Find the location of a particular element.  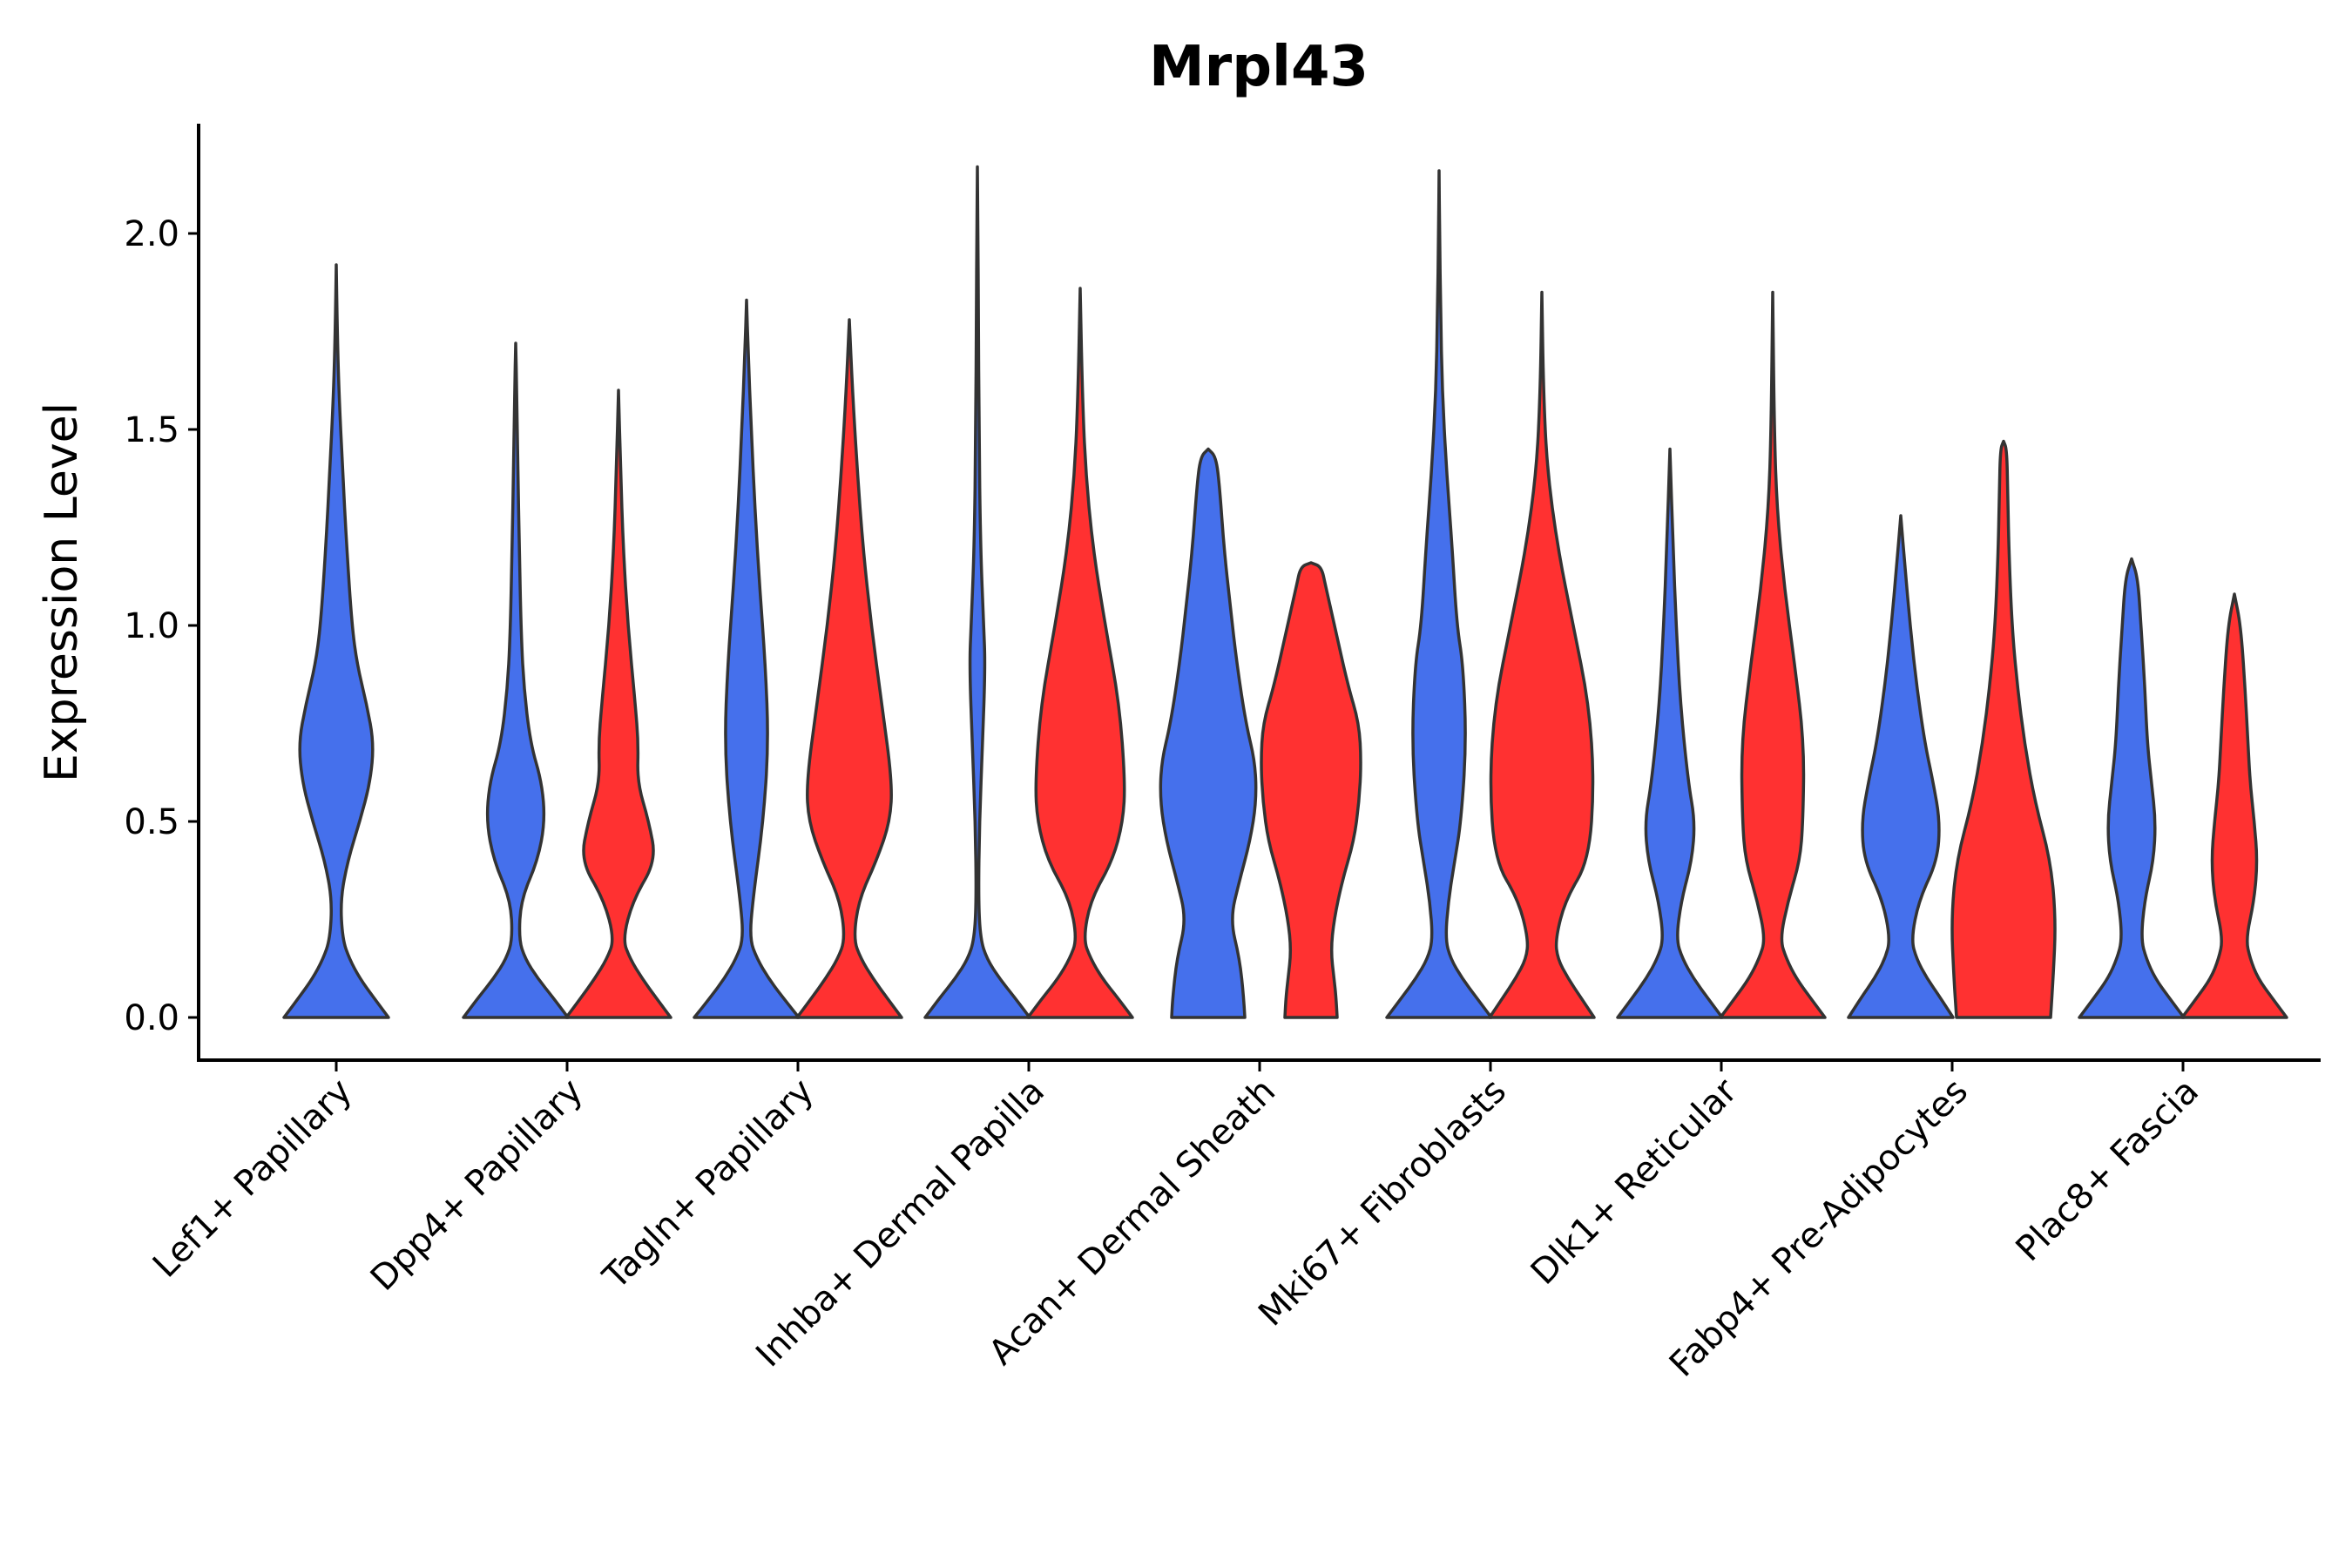

y-tick-label: 1.0 is located at coordinates (151, 626).